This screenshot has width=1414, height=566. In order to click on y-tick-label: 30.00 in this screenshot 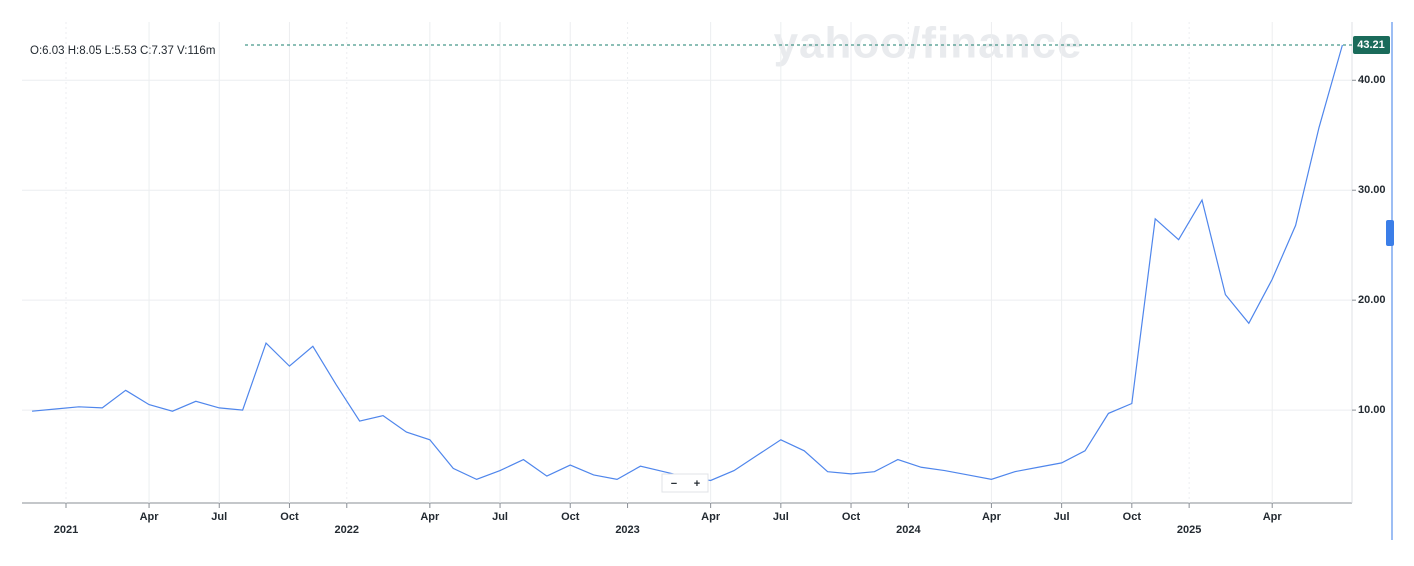, I will do `click(1372, 190)`.